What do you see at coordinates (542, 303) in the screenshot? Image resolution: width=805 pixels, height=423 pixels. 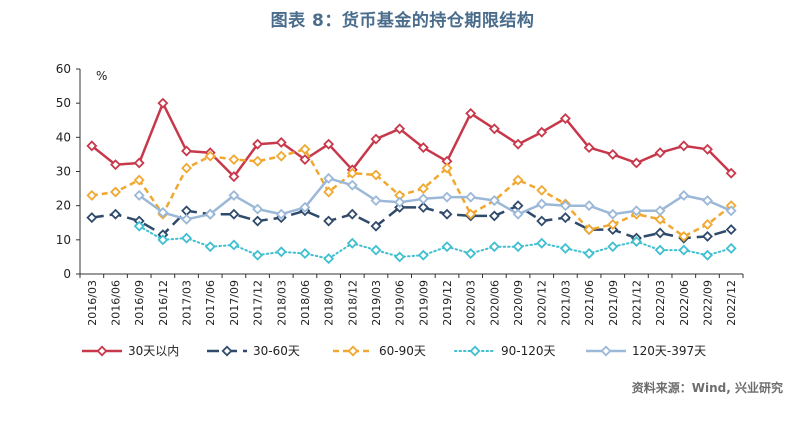 I see `x-tick-label: 2020/12` at bounding box center [542, 303].